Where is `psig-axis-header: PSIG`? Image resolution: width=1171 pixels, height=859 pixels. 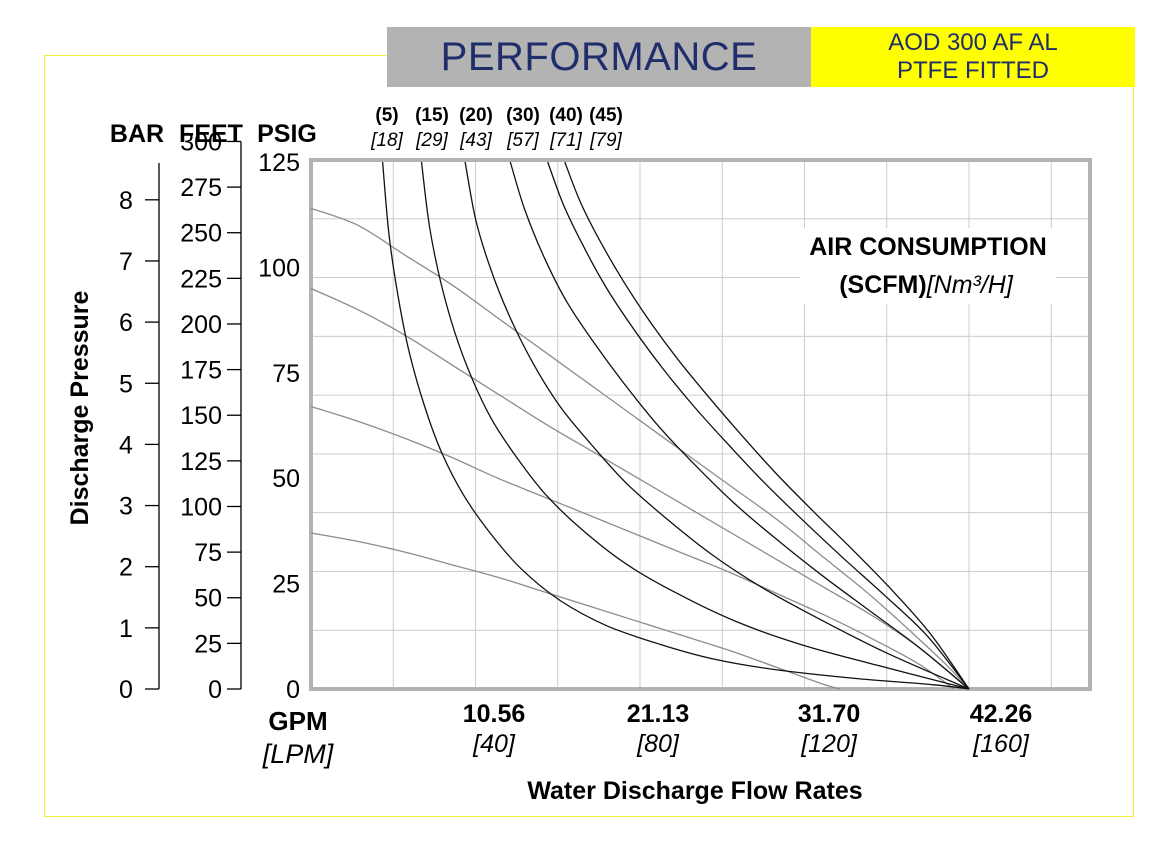 psig-axis-header: PSIG is located at coordinates (287, 134).